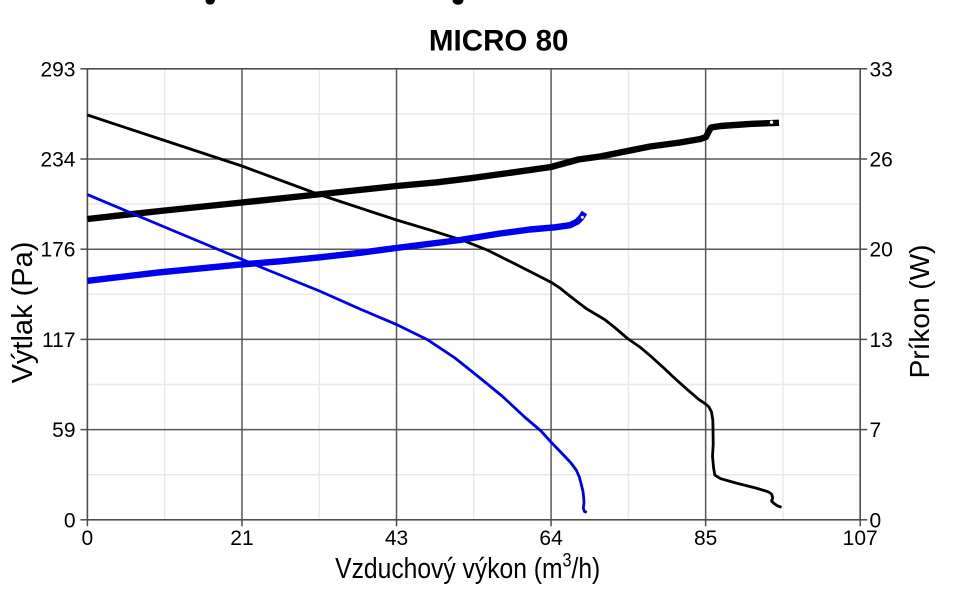  What do you see at coordinates (58, 340) in the screenshot?
I see `svg-text: 117` at bounding box center [58, 340].